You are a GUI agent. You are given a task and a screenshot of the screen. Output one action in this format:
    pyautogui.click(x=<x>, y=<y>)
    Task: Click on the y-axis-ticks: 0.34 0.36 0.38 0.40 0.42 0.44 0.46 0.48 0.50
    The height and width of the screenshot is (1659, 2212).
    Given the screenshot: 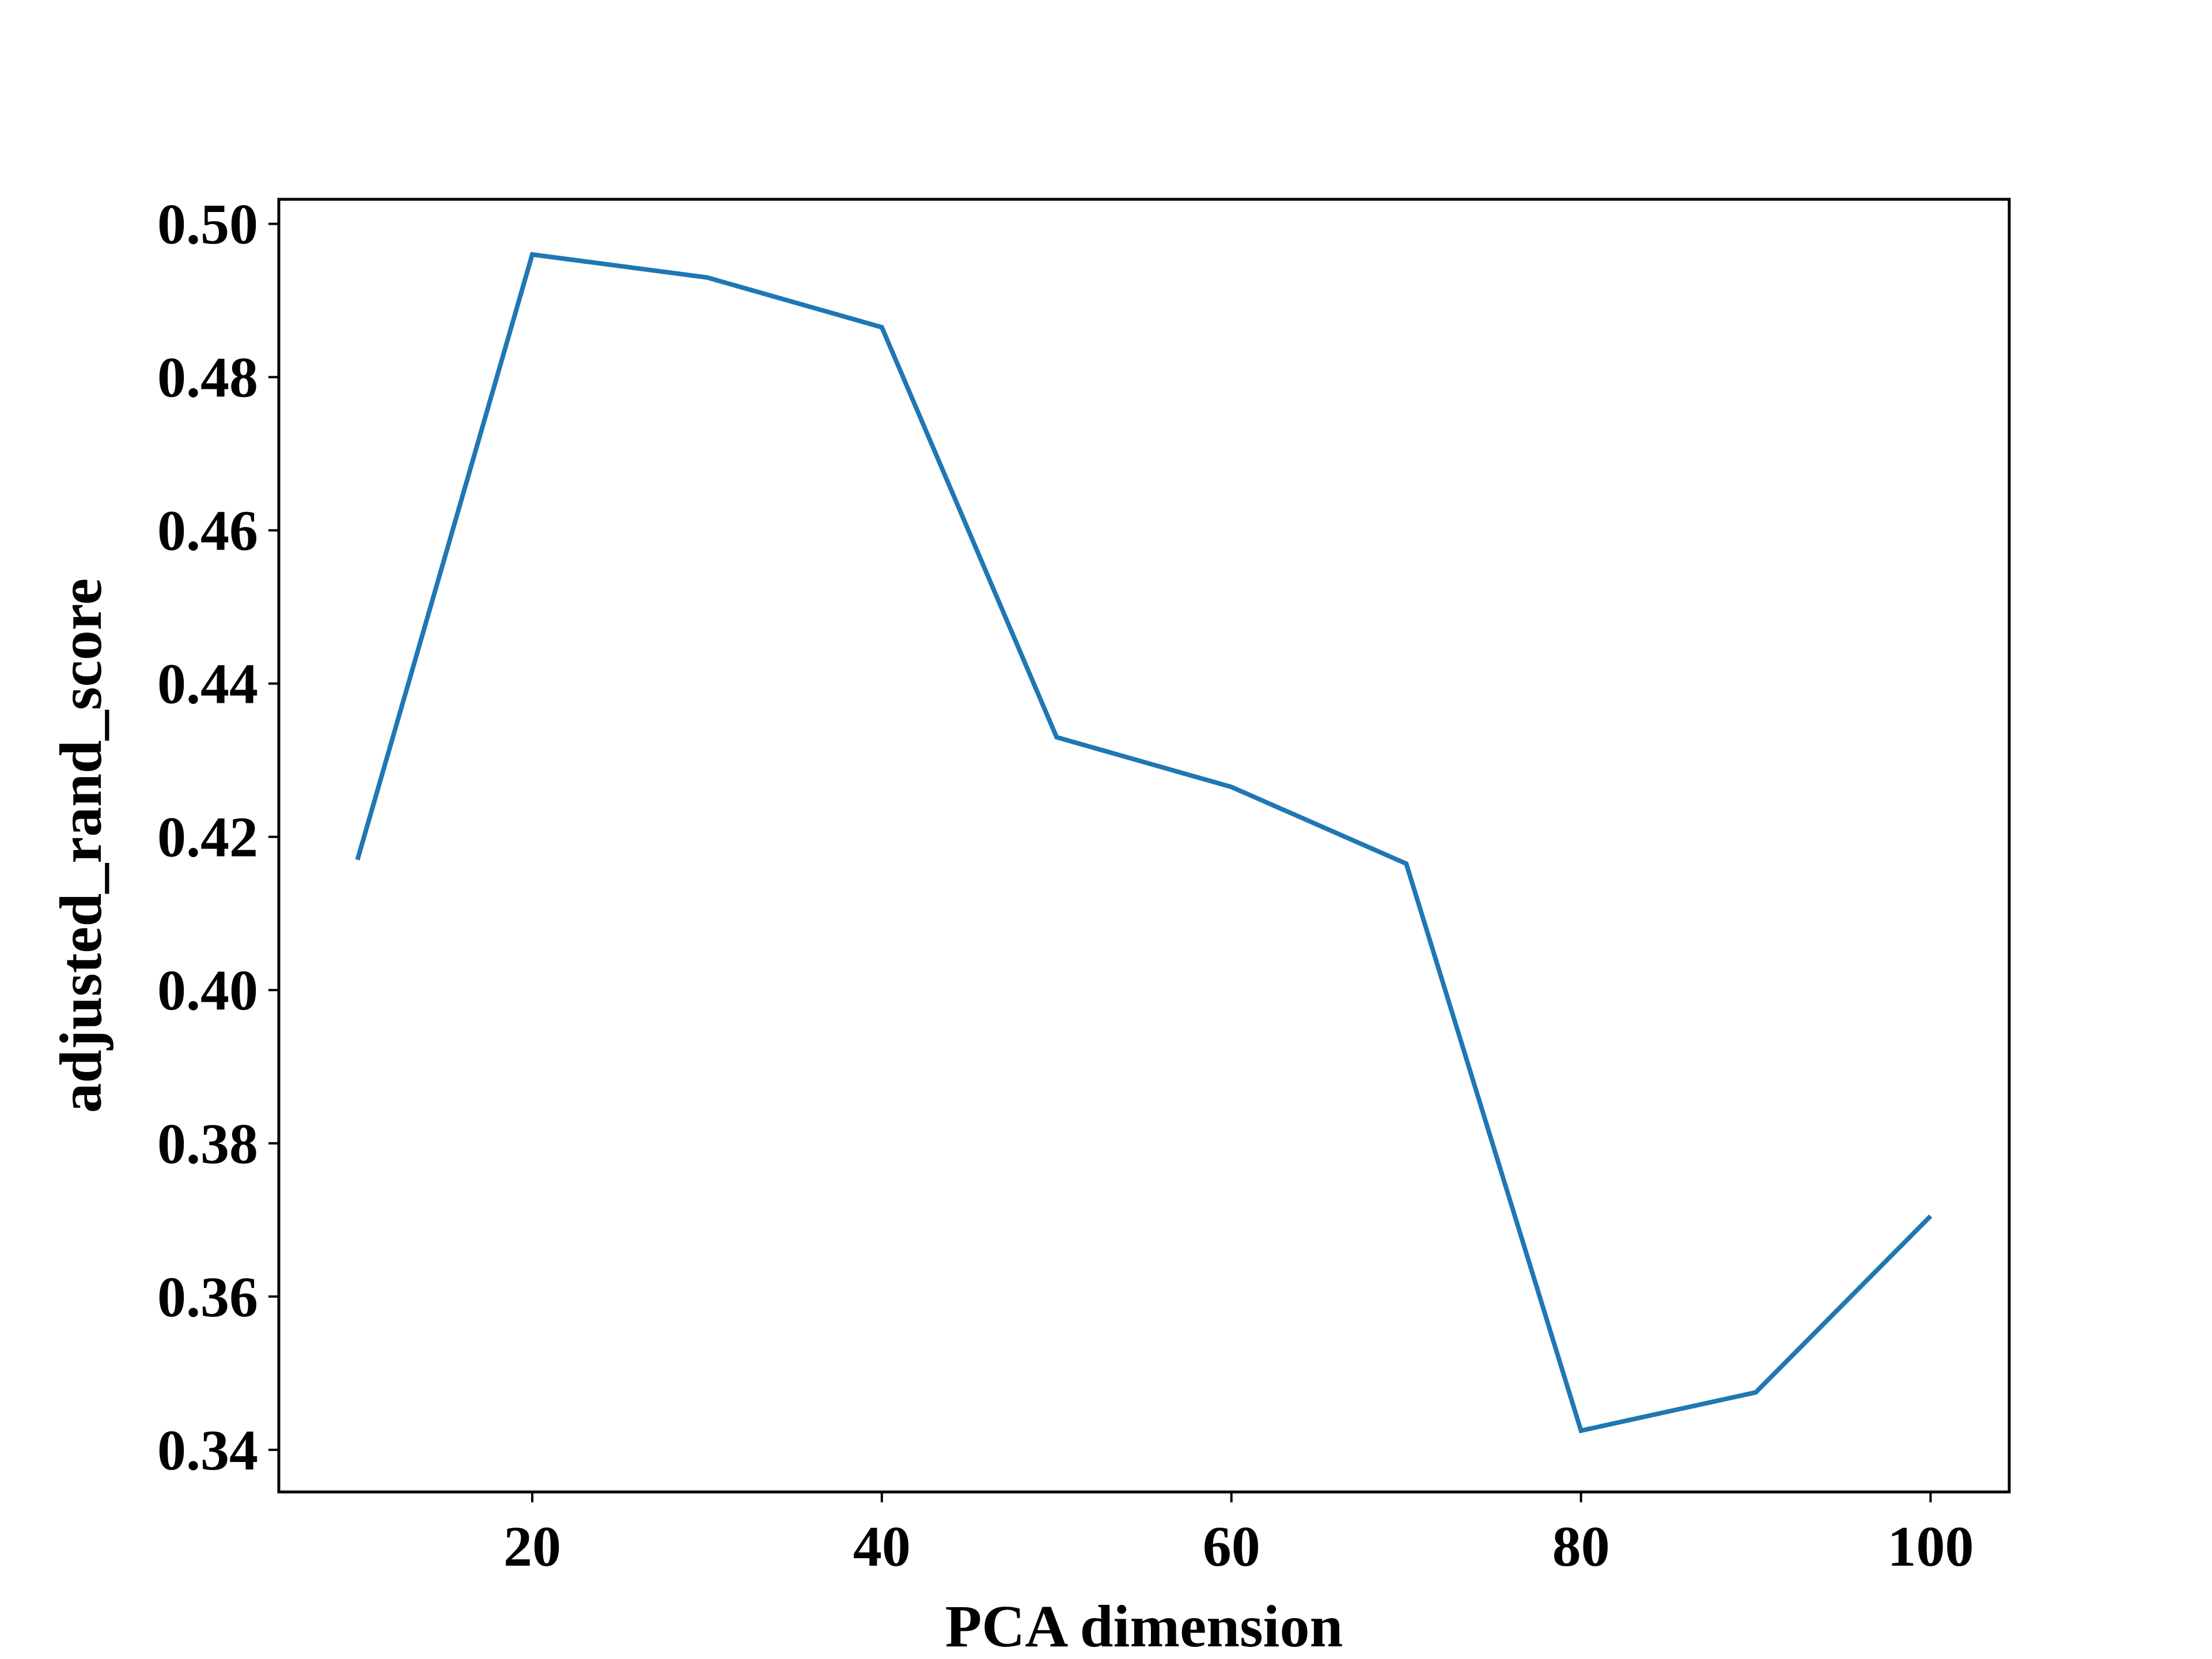 What is the action you would take?
    pyautogui.click(x=218, y=837)
    